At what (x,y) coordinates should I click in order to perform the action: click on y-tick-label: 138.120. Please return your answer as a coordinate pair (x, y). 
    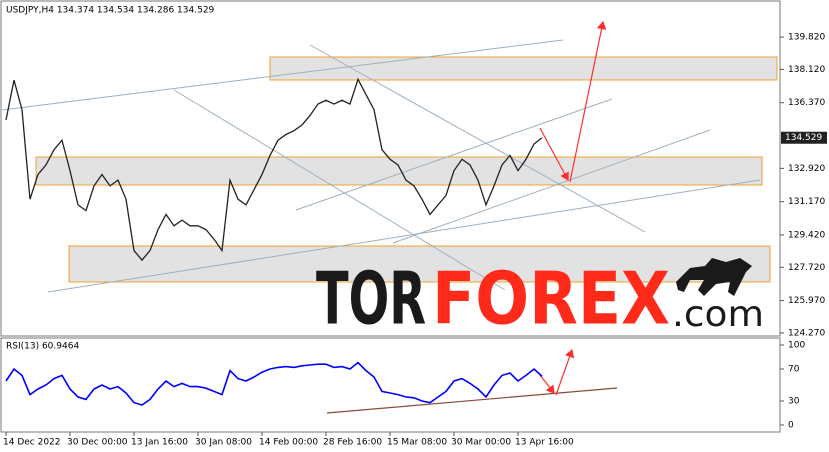
    Looking at the image, I should click on (806, 70).